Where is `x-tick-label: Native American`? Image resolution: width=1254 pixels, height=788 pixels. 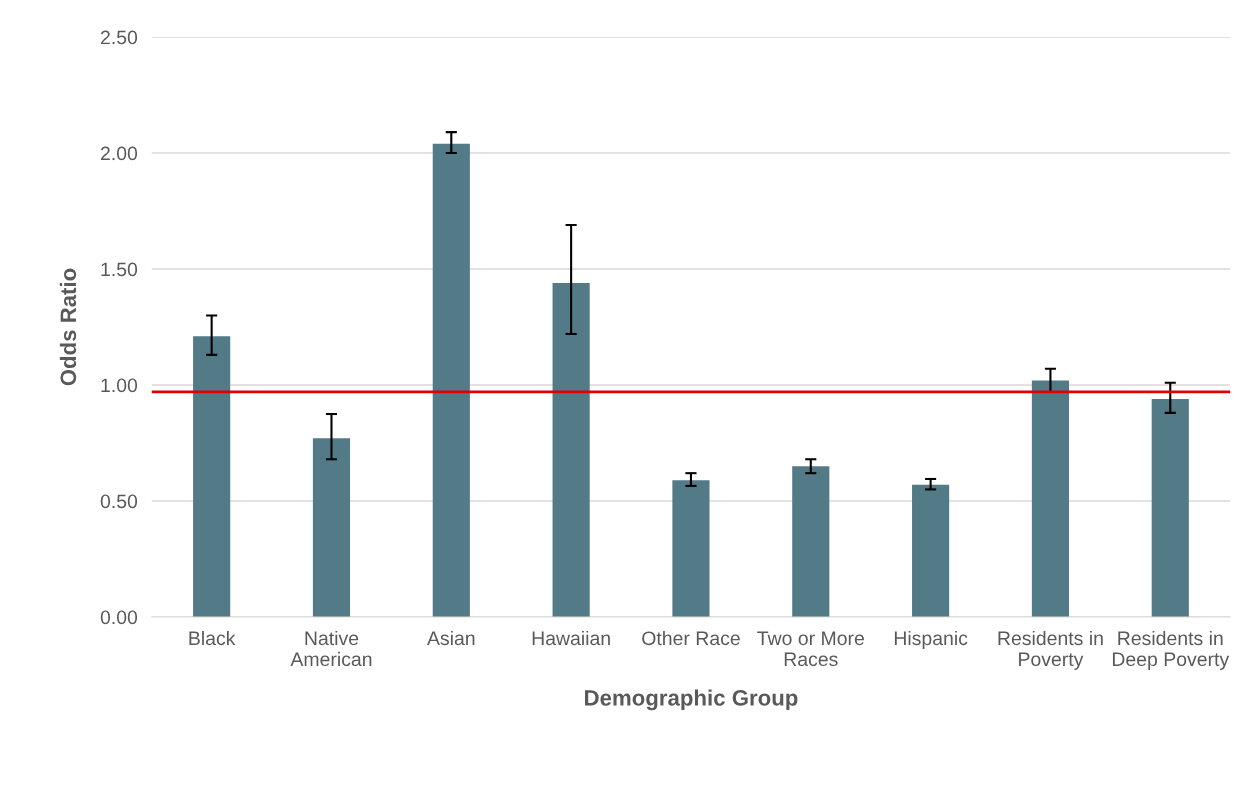
x-tick-label: Native American is located at coordinates (331, 648).